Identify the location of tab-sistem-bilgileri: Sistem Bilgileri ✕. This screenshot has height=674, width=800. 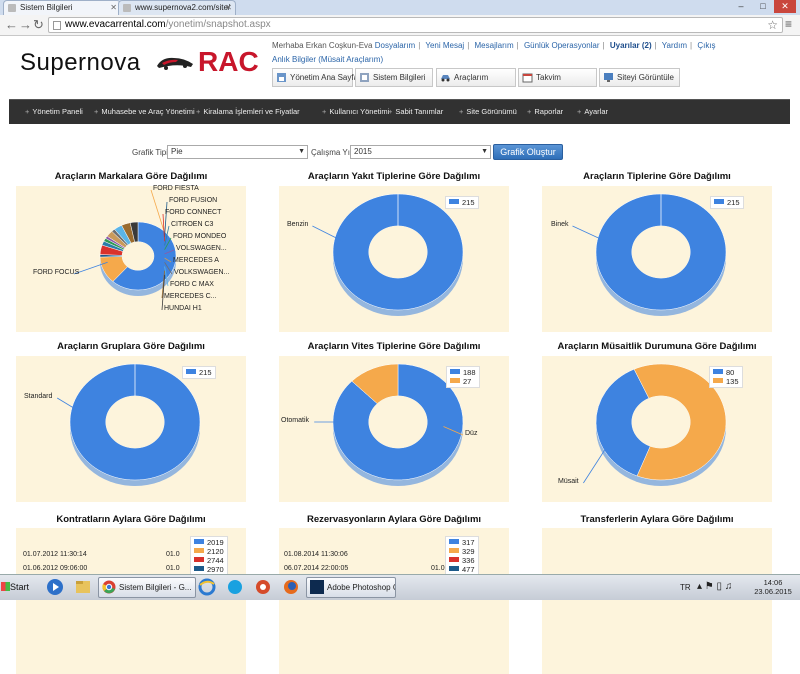
(62, 7).